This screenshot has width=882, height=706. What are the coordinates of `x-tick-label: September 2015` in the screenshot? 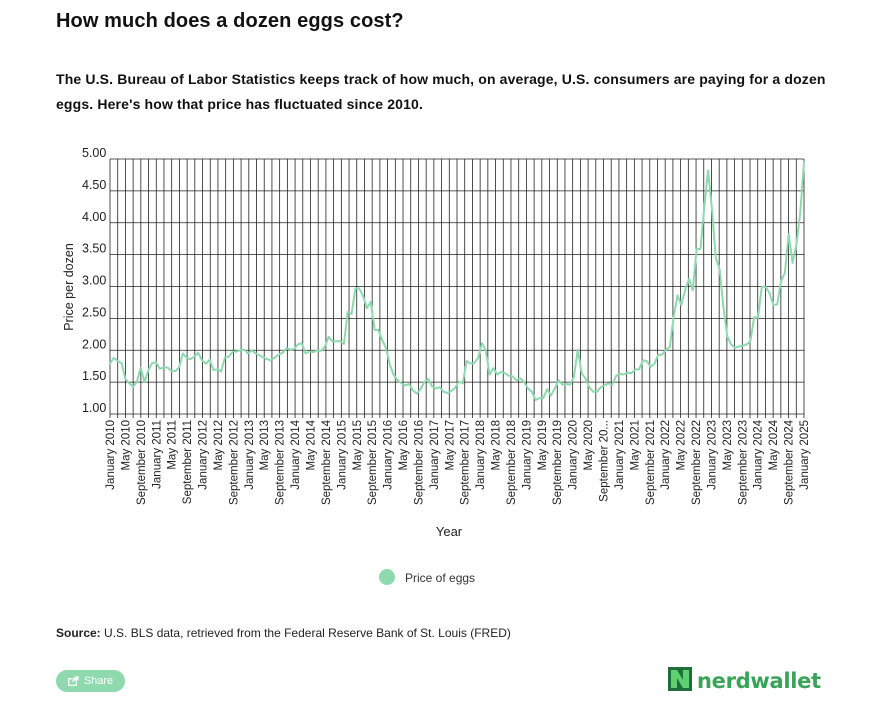 It's located at (373, 462).